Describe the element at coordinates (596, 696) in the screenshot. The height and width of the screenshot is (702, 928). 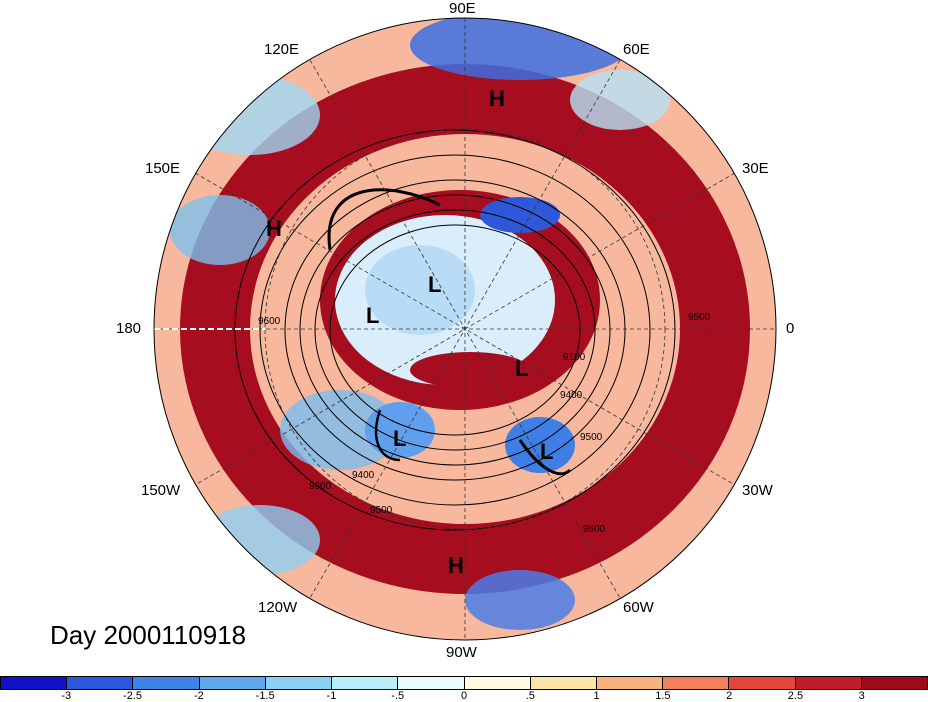
I see `colorbar-tick-label: 1` at that location.